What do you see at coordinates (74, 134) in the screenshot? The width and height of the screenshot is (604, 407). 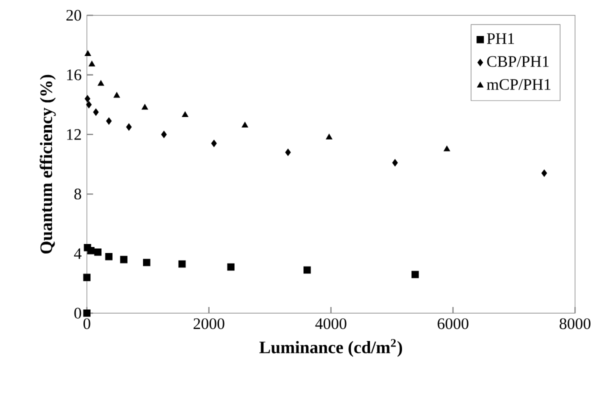 I see `y-tick-label: 12` at bounding box center [74, 134].